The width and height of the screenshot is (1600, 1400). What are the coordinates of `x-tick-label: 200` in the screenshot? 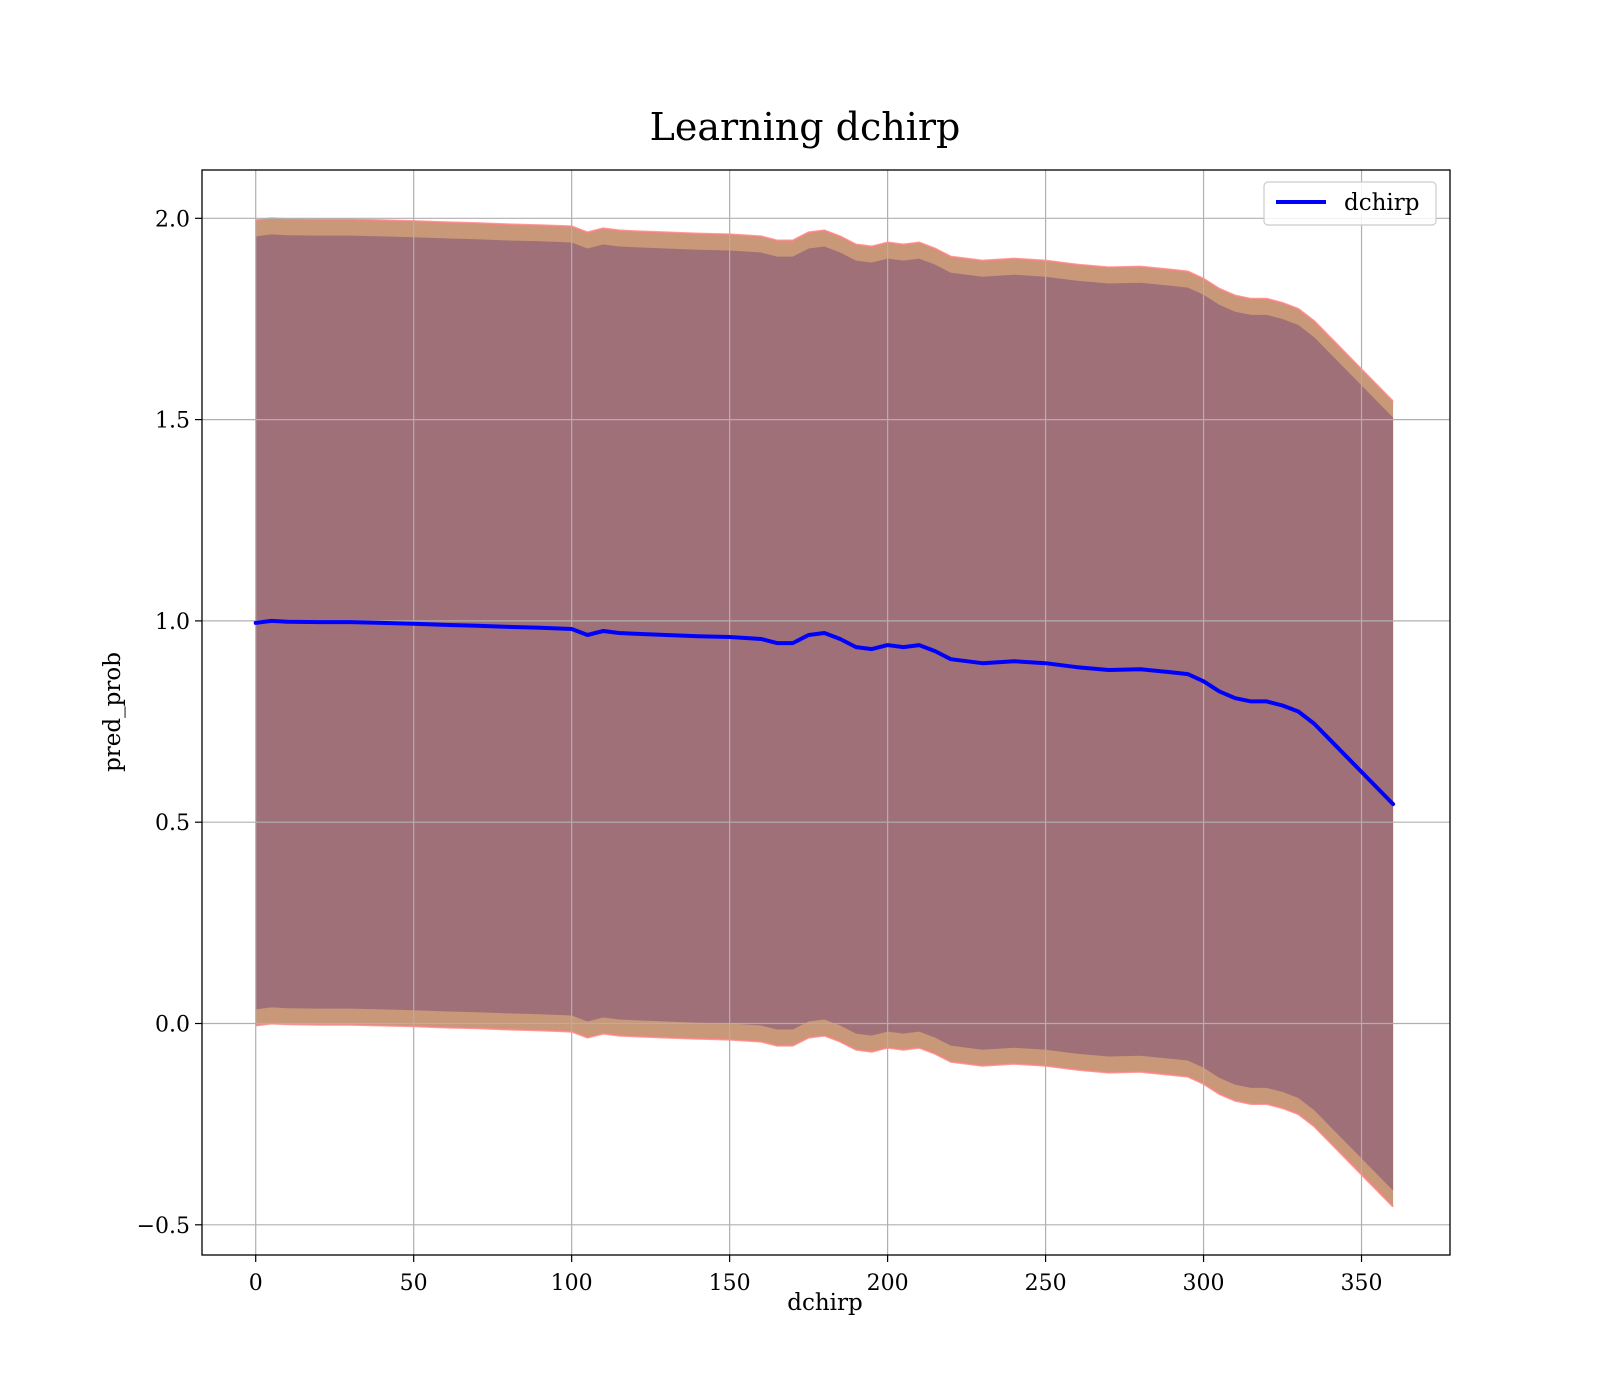 It's located at (888, 1283).